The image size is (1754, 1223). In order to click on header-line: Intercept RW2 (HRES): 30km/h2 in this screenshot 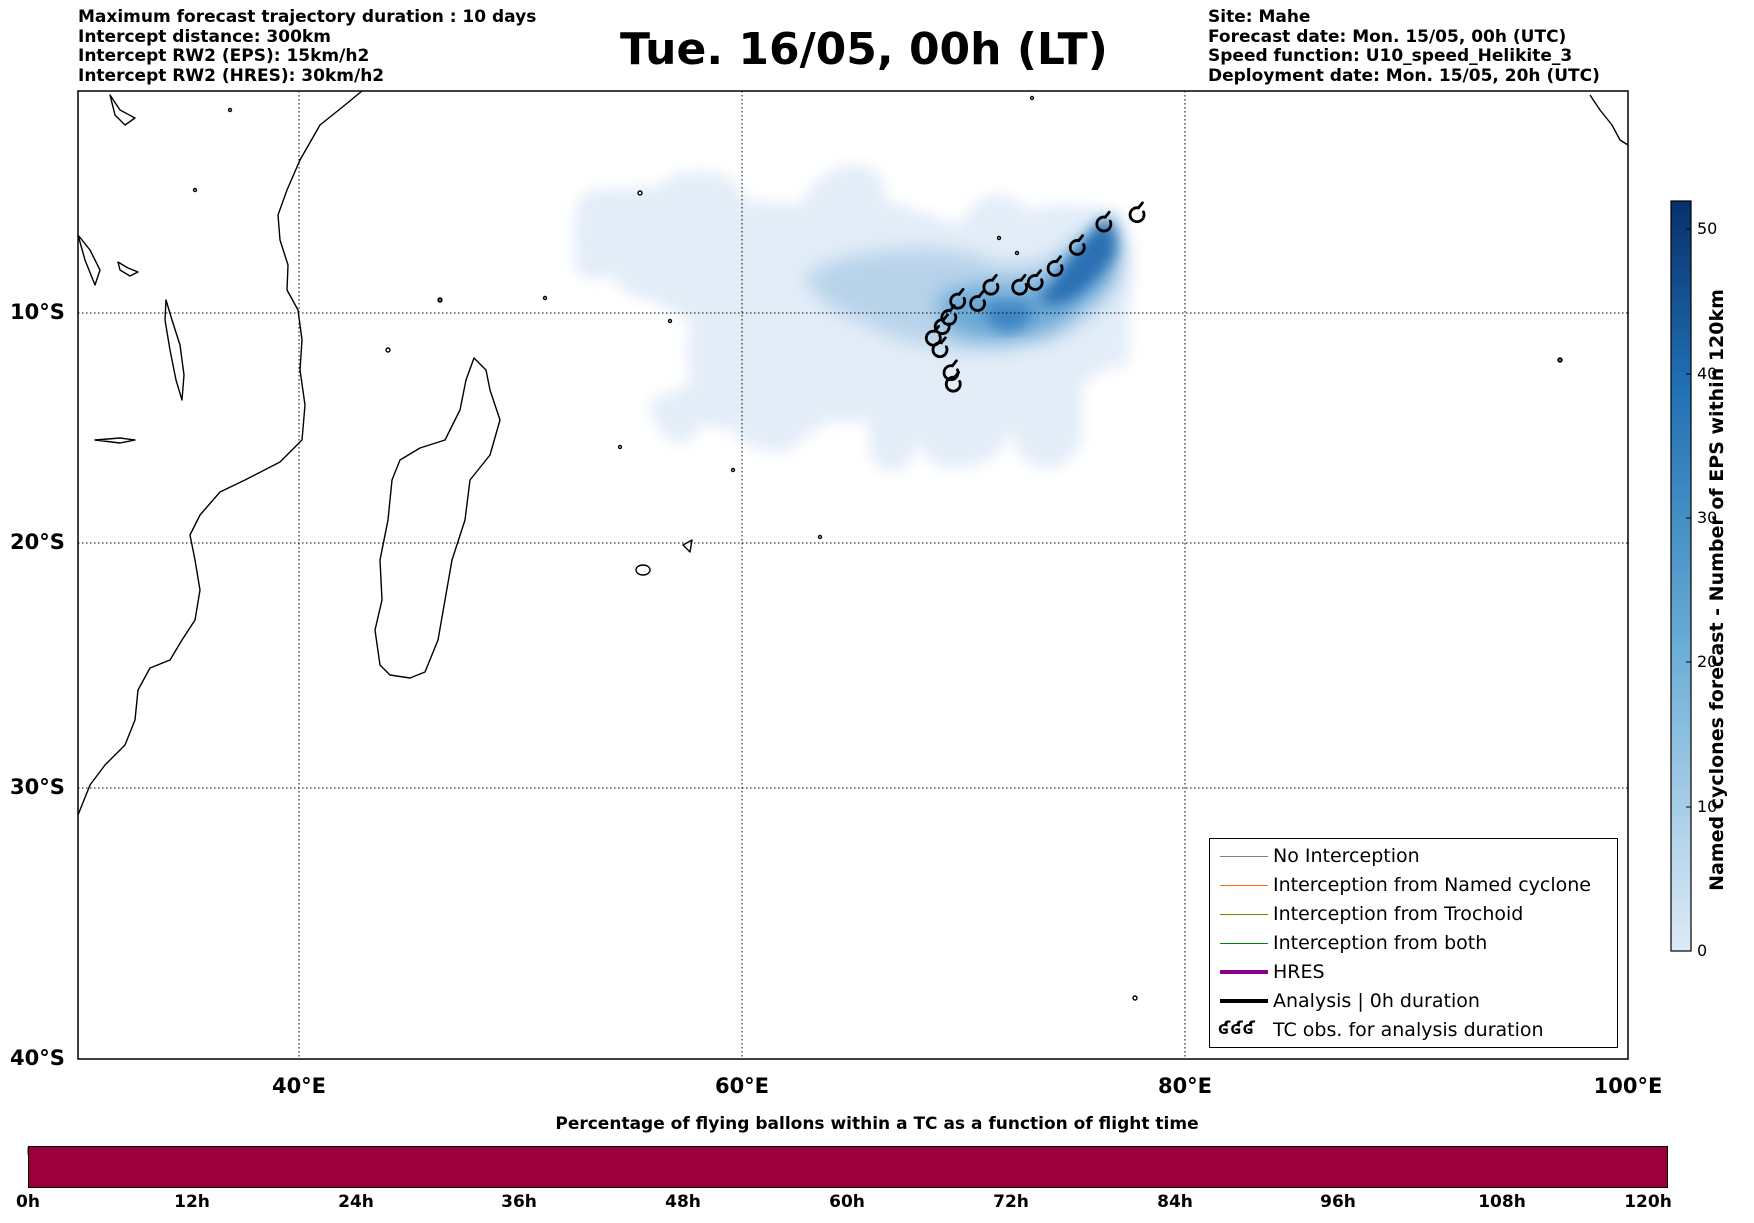, I will do `click(231, 75)`.